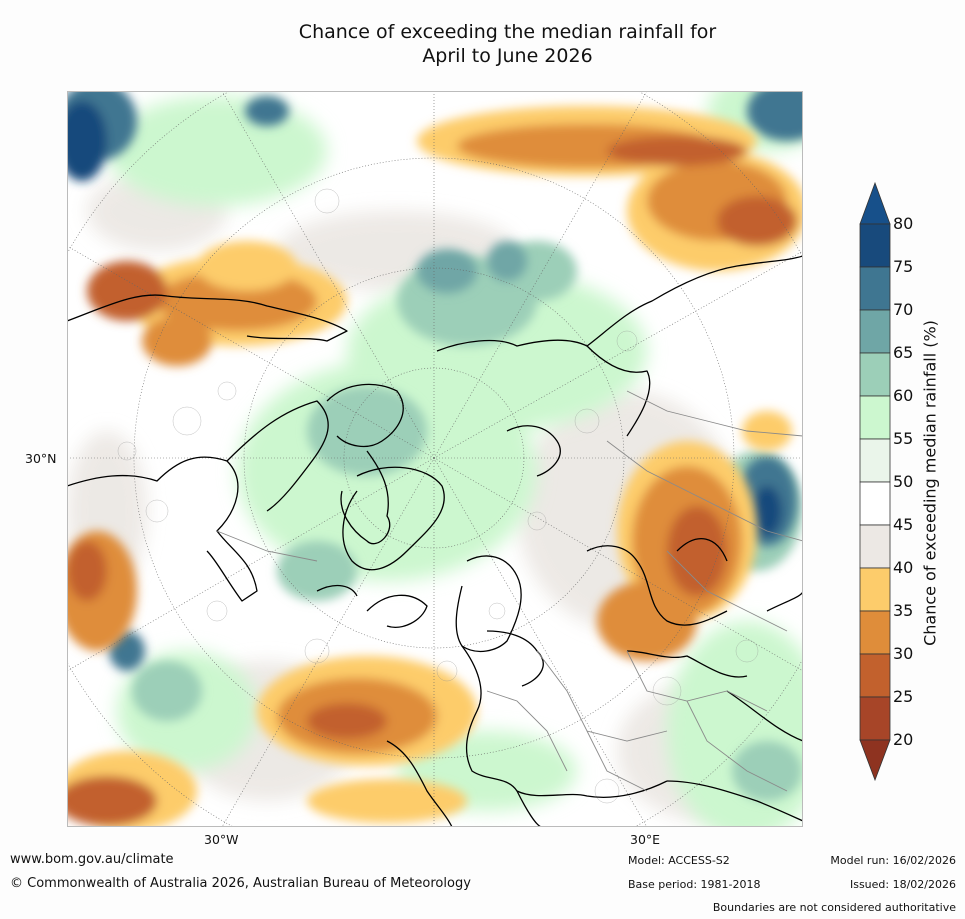 This screenshot has height=919, width=965. What do you see at coordinates (903, 266) in the screenshot?
I see `colorbar-tick-75: 75` at bounding box center [903, 266].